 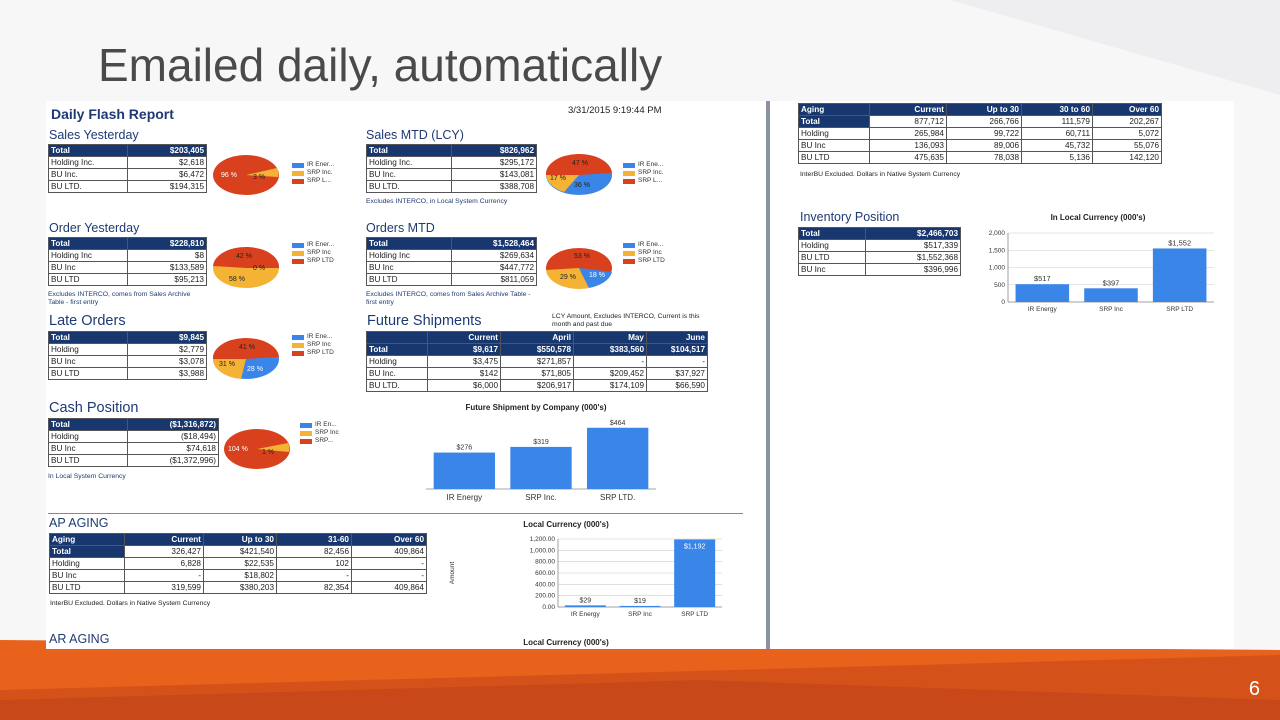 I want to click on pie-label: 28 %, so click(x=255, y=369).